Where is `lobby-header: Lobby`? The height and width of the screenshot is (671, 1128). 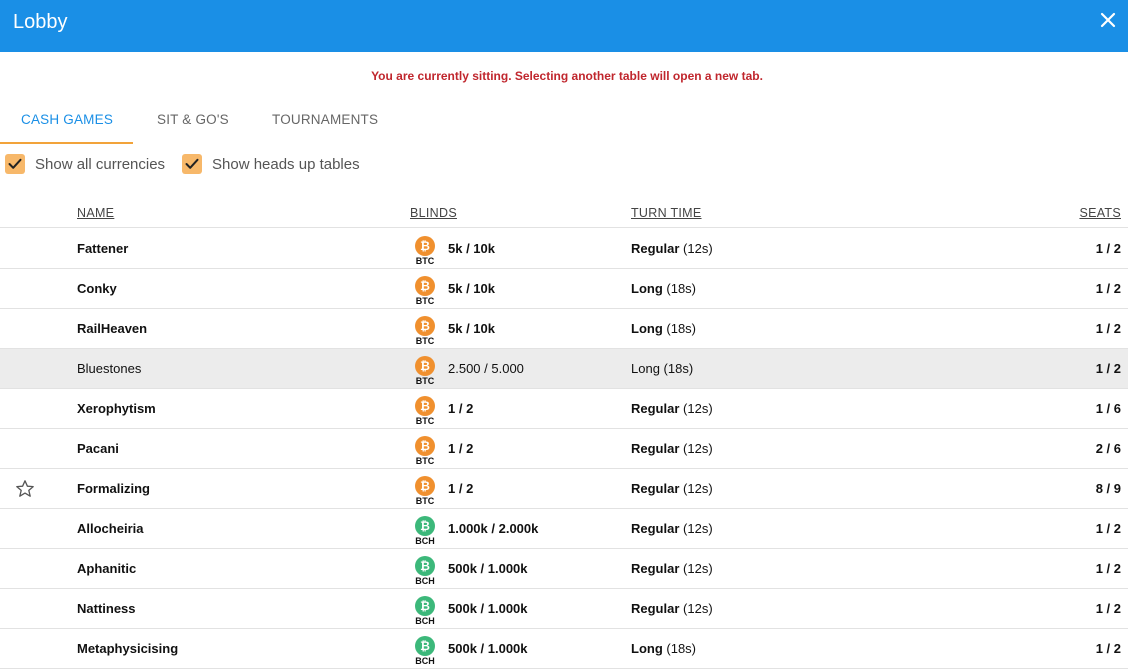 lobby-header: Lobby is located at coordinates (564, 26).